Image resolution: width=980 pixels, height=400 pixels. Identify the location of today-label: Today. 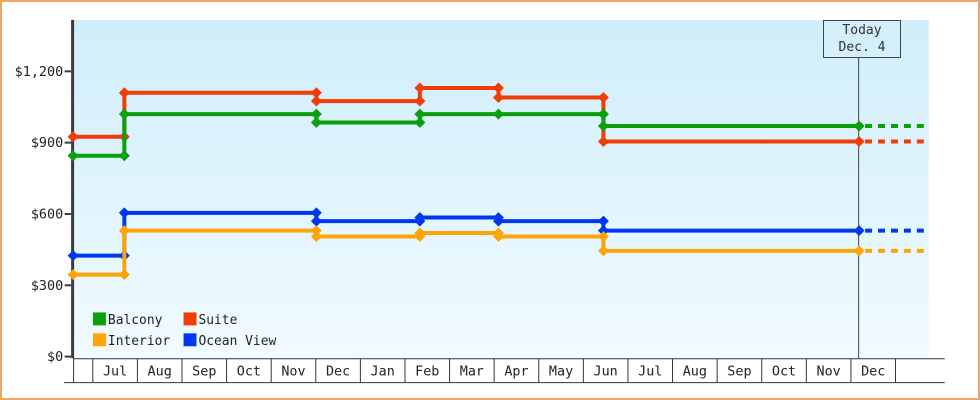
(862, 30).